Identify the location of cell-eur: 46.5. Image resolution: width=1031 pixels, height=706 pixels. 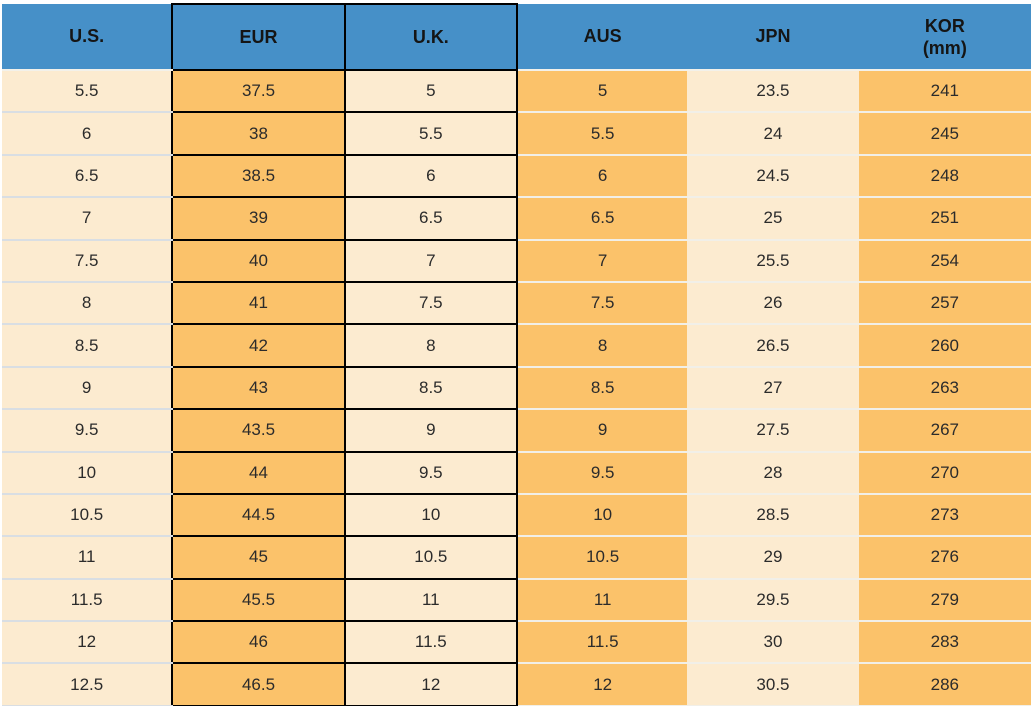
(258, 684).